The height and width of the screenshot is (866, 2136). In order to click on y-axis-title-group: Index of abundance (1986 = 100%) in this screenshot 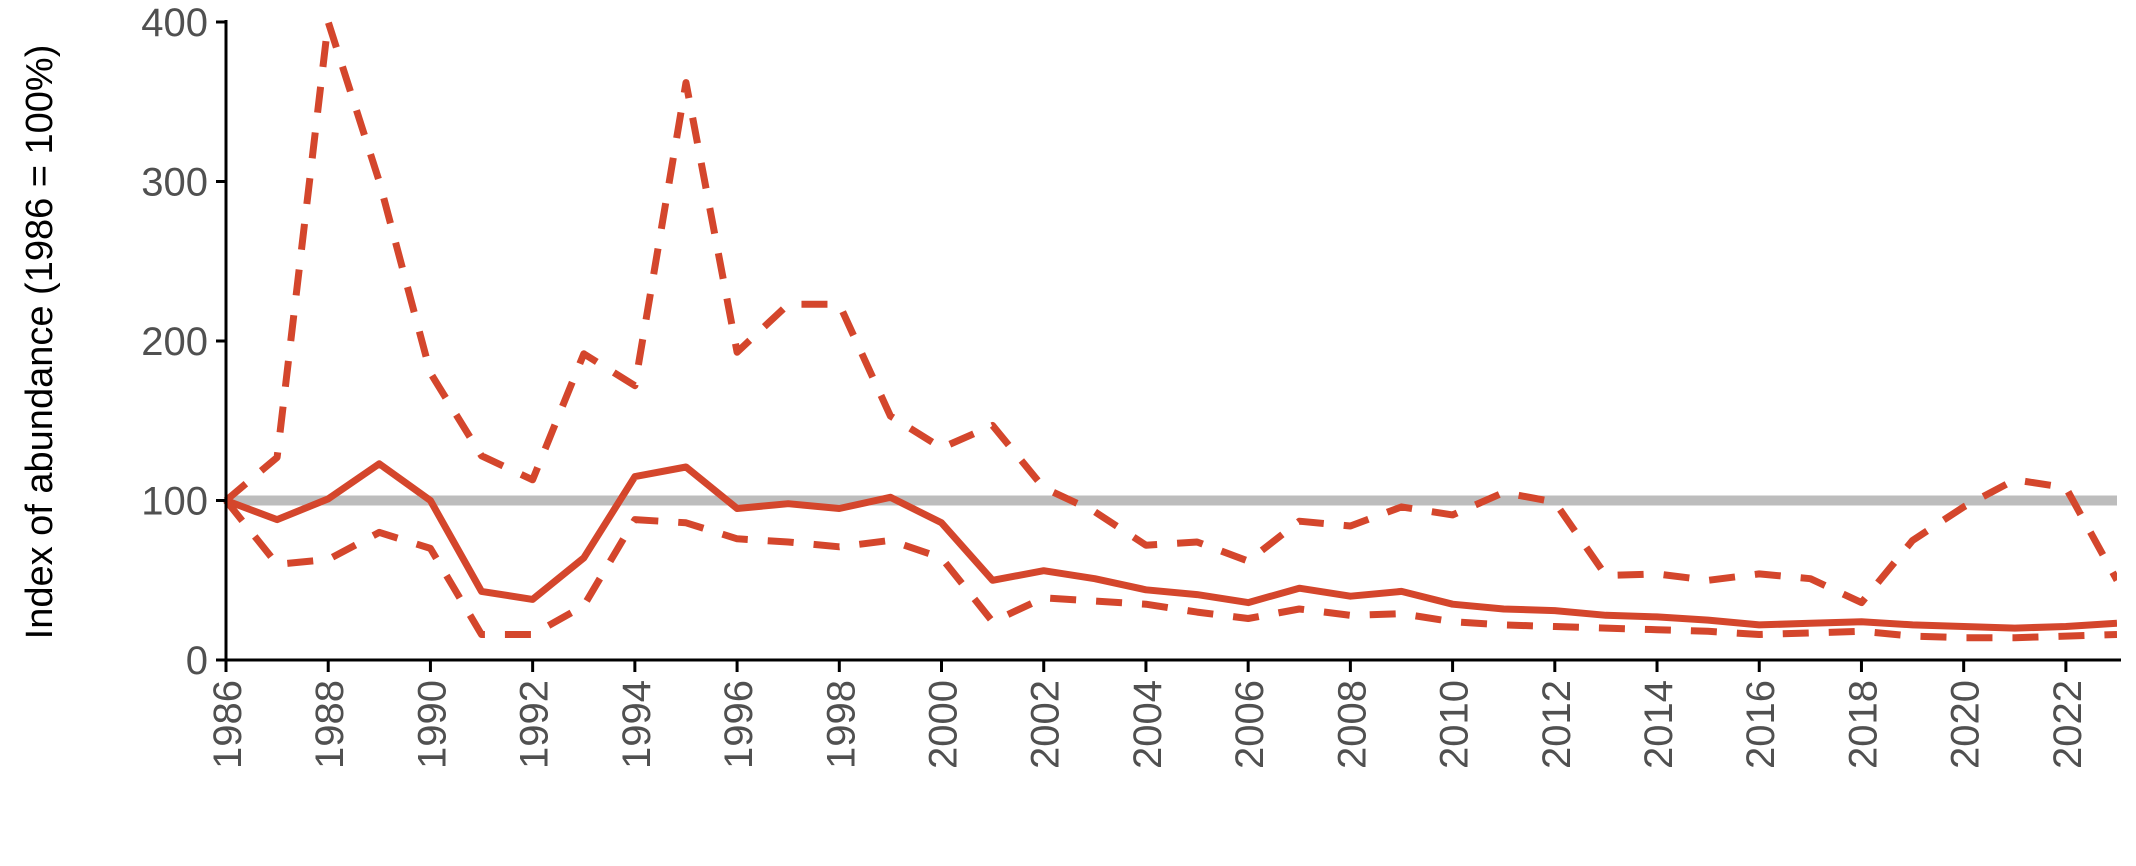, I will do `click(40, 342)`.